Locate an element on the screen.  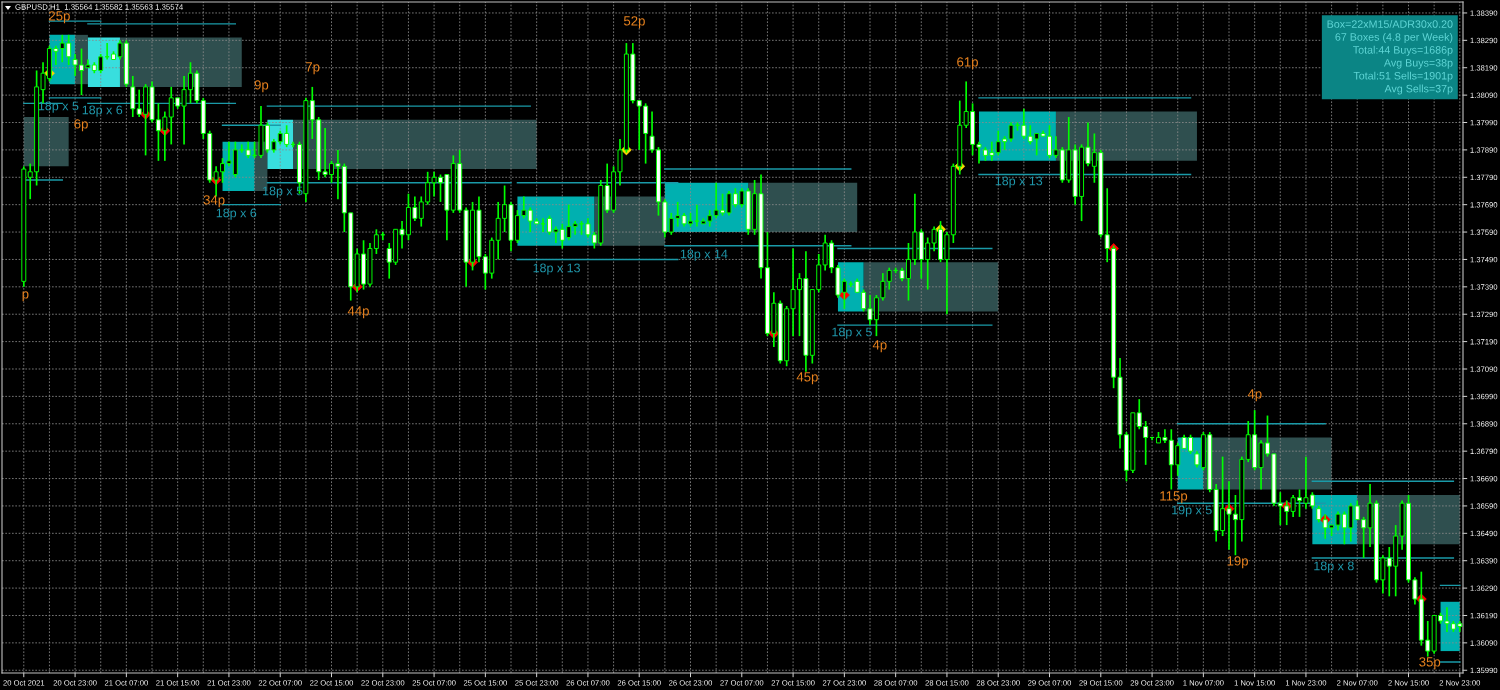
annotation: 61p is located at coordinates (967, 63).